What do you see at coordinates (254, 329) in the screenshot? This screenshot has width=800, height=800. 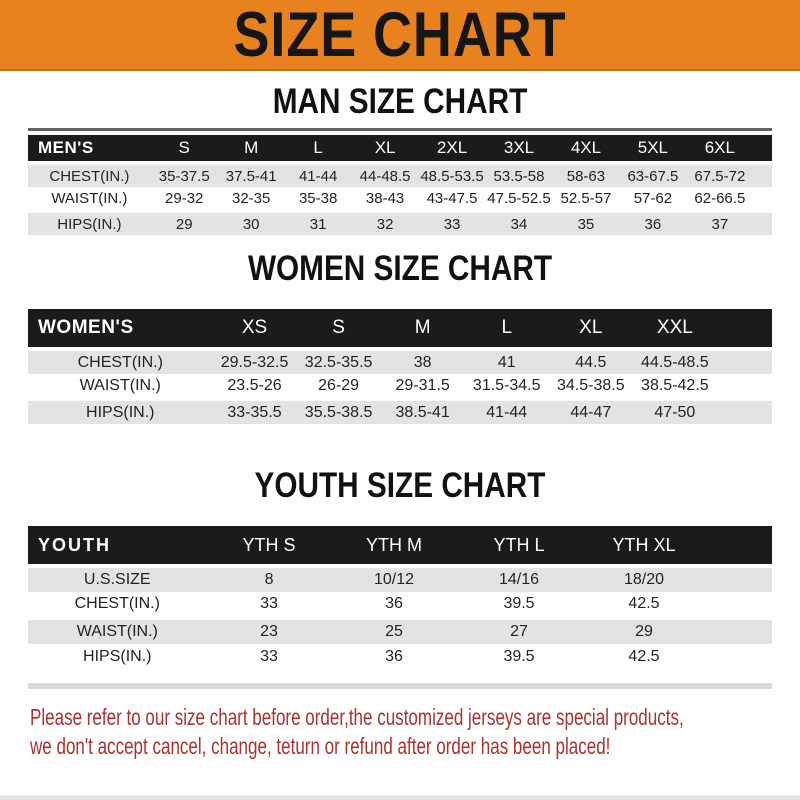 I see `size-header-cell: XS` at bounding box center [254, 329].